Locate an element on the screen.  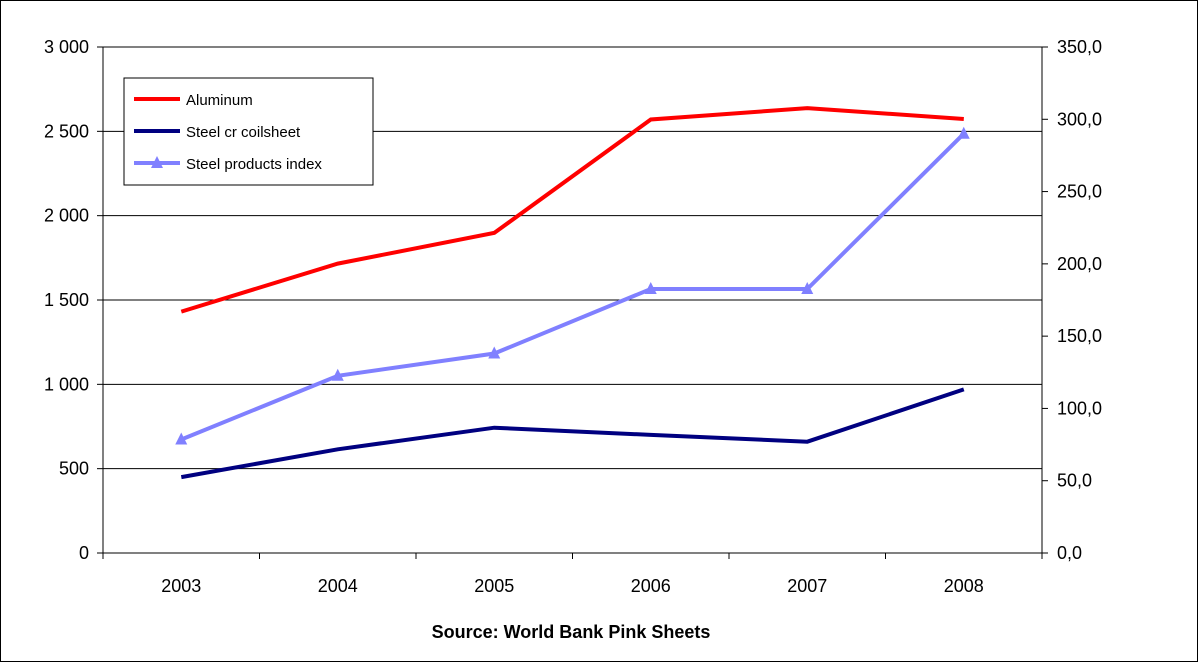
x-tick-label: 2006 is located at coordinates (651, 586).